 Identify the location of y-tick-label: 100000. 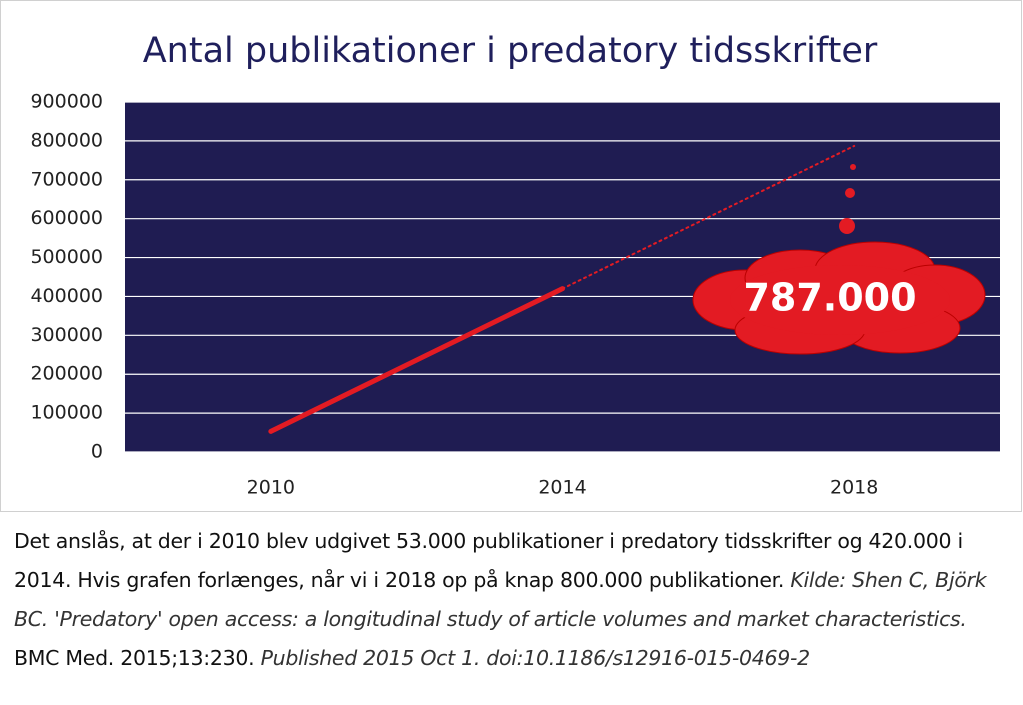
(66, 413).